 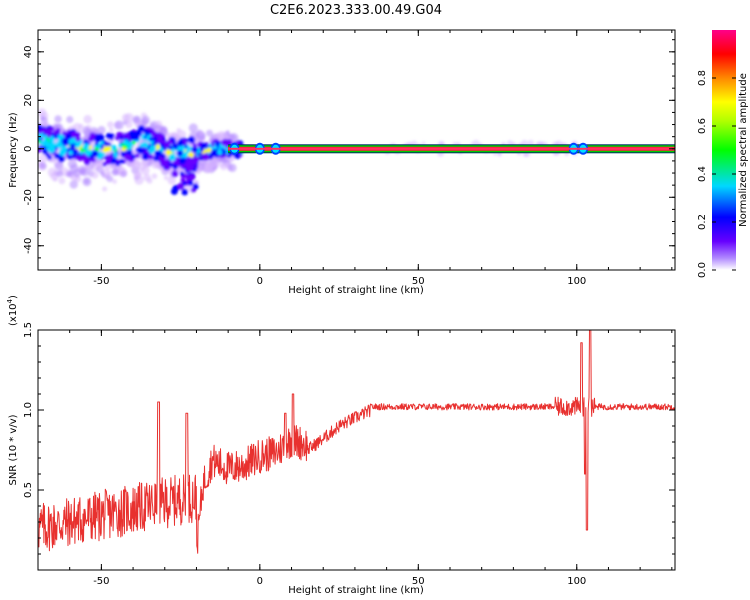 I want to click on y-tick-label: 0.5, so click(x=28, y=490).